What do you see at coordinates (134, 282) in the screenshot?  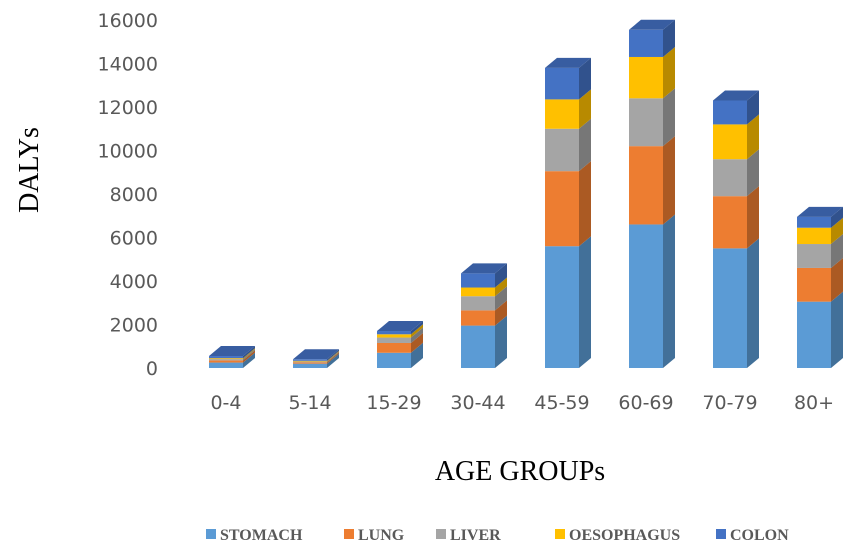 I see `y-tick-label: 4000` at bounding box center [134, 282].